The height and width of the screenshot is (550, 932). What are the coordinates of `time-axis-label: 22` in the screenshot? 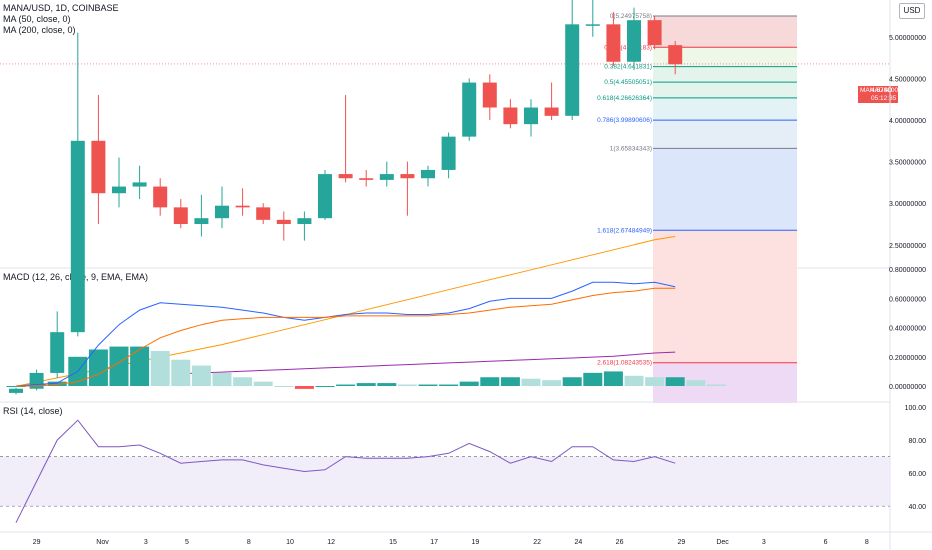 It's located at (537, 542).